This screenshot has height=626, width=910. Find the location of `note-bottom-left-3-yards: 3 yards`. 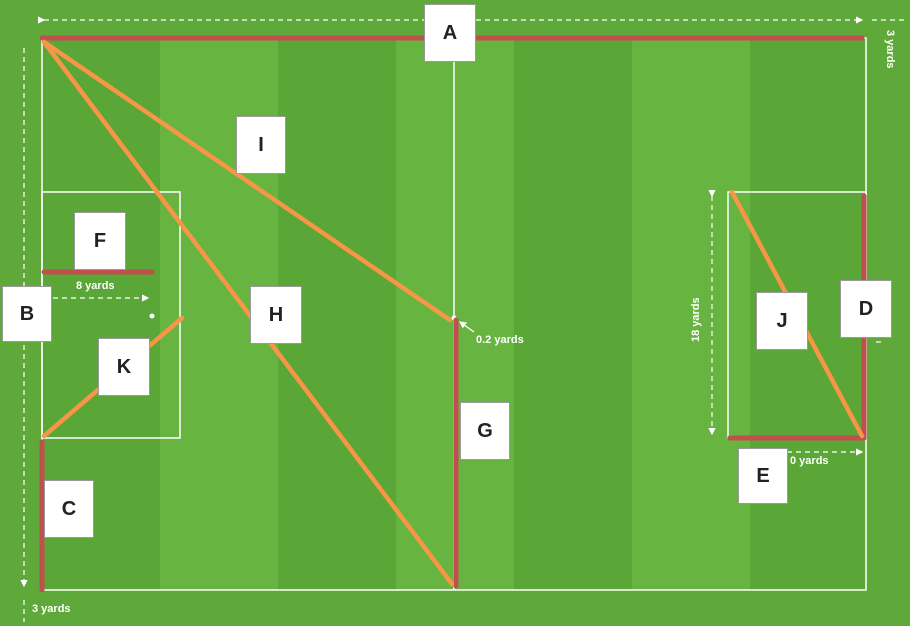

note-bottom-left-3-yards: 3 yards is located at coordinates (51, 609).